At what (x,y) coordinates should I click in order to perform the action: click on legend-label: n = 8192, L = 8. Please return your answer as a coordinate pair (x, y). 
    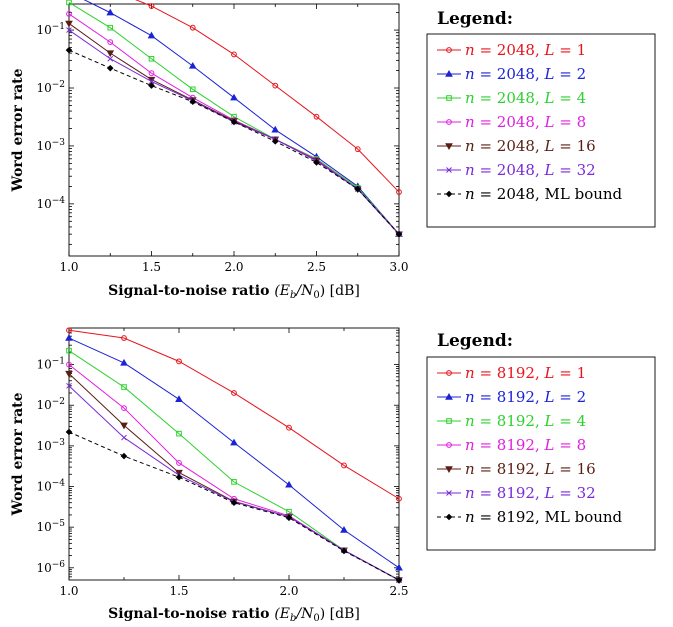
    Looking at the image, I should click on (525, 445).